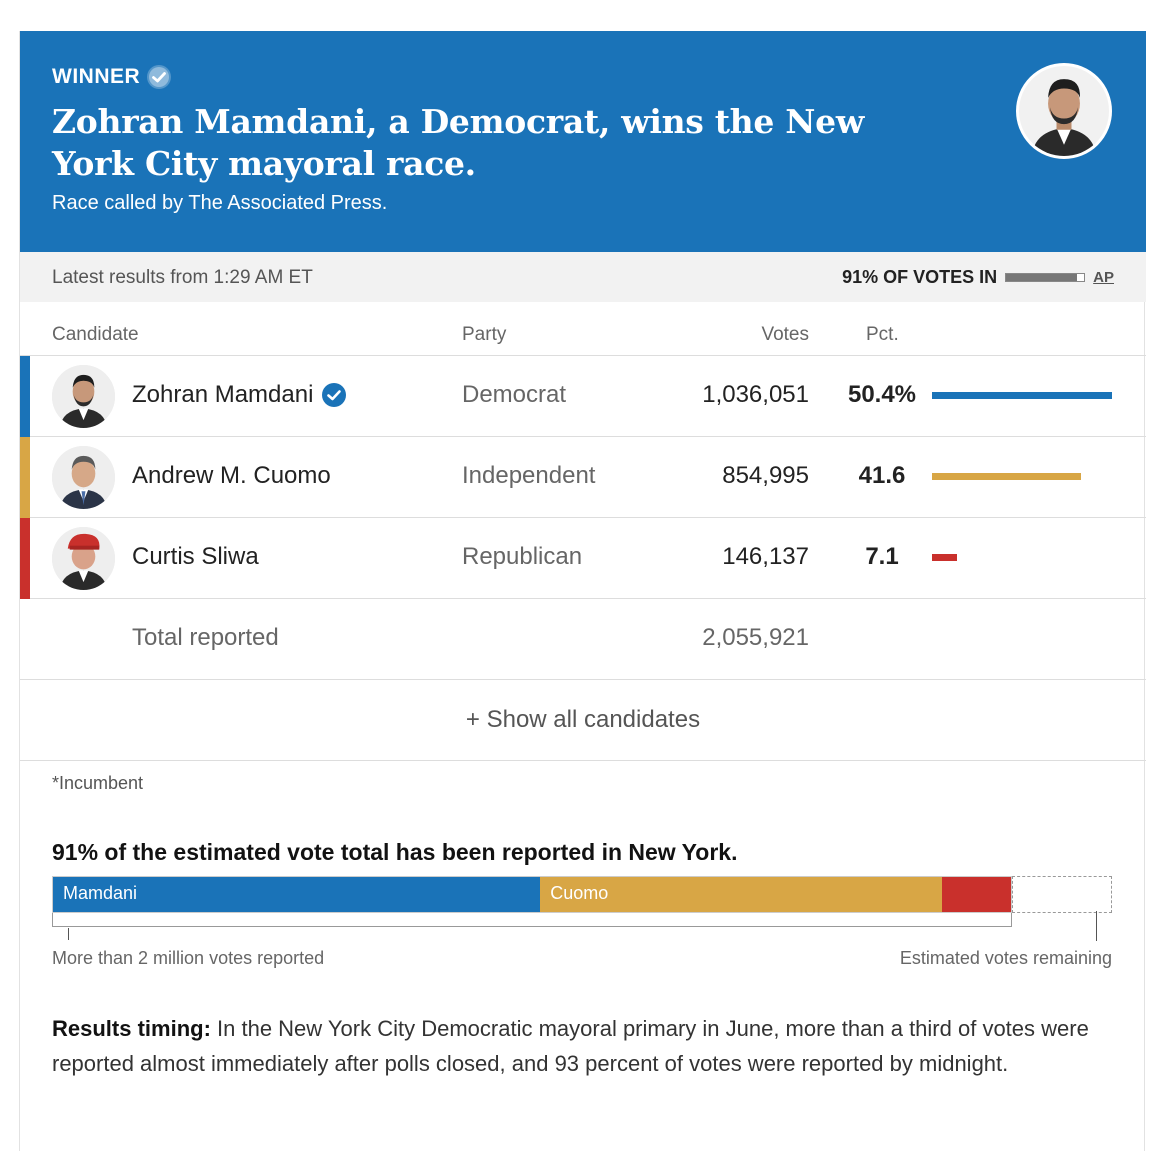 This screenshot has height=1151, width=1166. What do you see at coordinates (765, 475) in the screenshot?
I see `candidate-votes: 854,995` at bounding box center [765, 475].